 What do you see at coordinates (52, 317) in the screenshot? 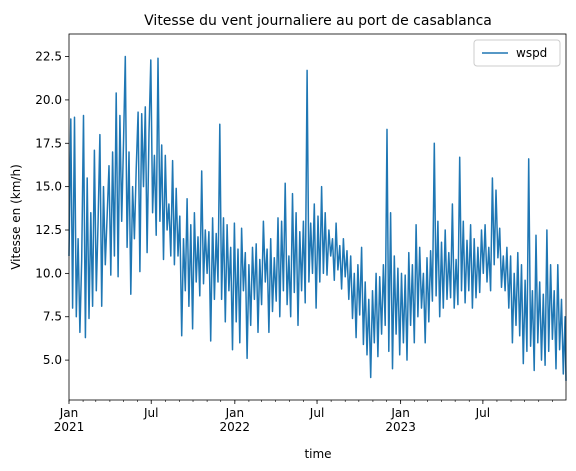
I see `y-tick-label: 7.5` at bounding box center [52, 317].